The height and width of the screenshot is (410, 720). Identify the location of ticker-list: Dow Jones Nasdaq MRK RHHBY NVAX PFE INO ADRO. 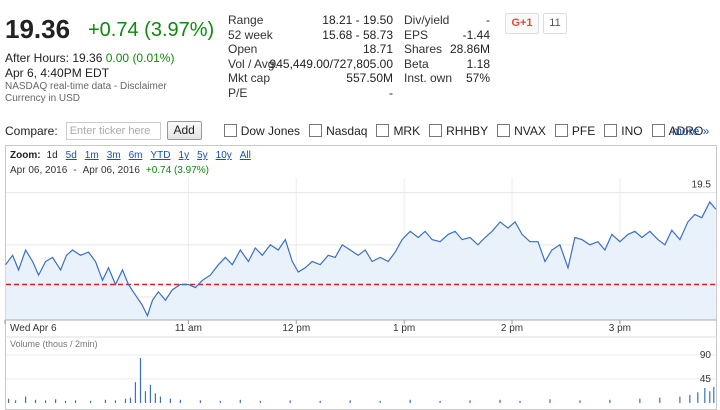
(463, 130).